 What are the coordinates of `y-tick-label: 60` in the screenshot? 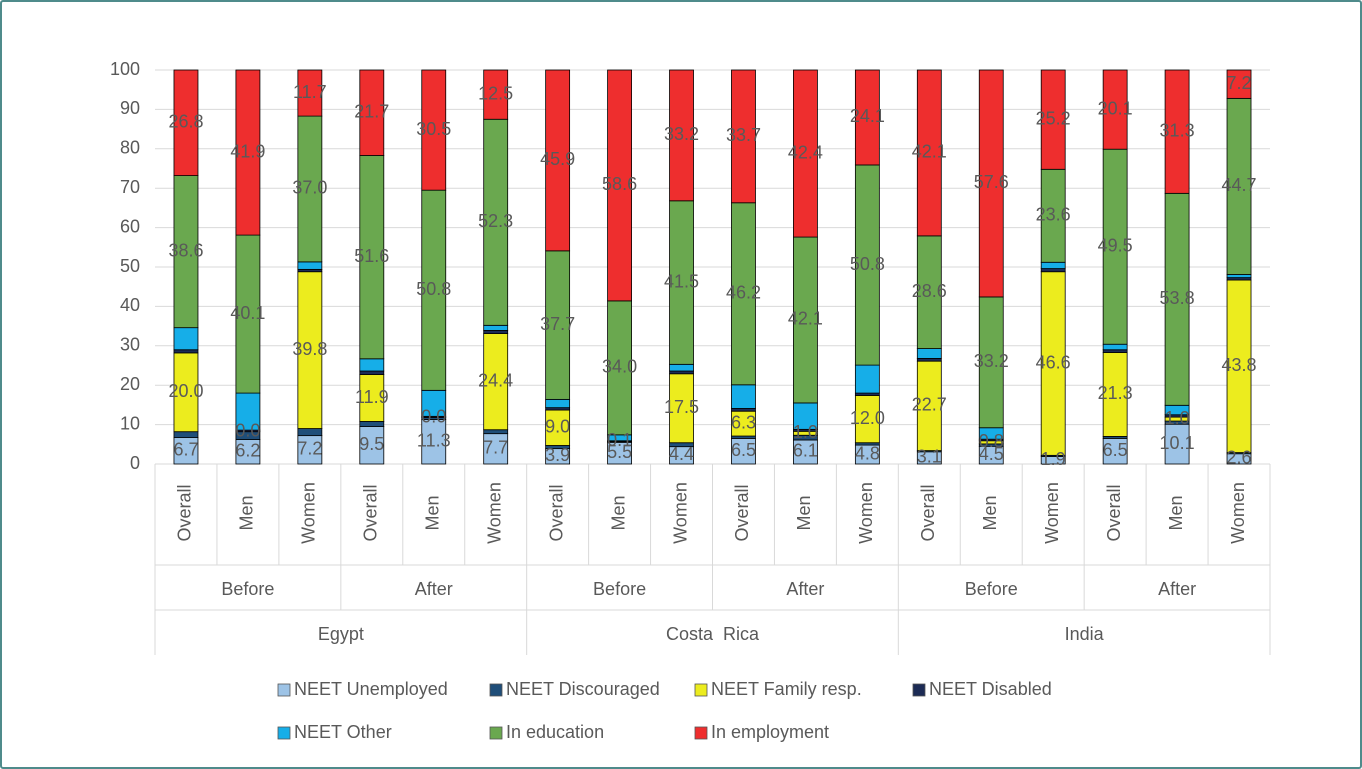 It's located at (130, 226).